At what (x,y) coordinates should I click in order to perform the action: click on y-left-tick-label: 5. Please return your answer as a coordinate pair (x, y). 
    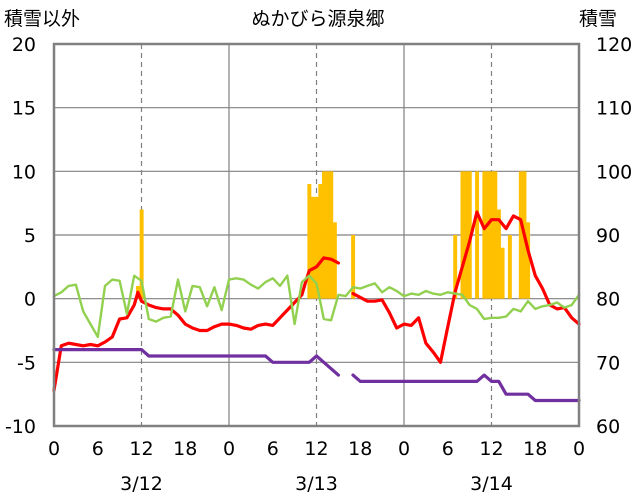
    Looking at the image, I should click on (30, 236).